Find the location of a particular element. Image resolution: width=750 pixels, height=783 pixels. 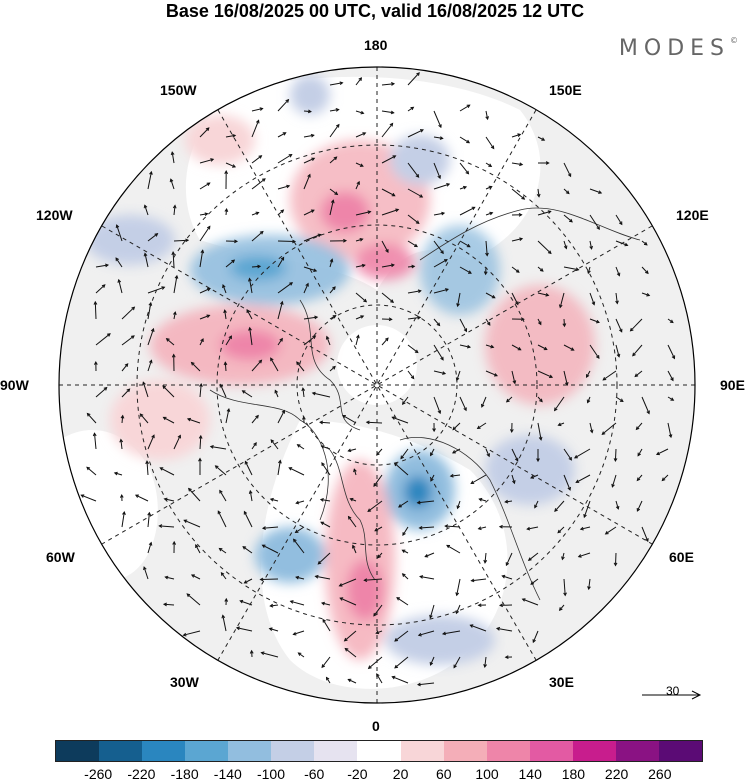

colorbar is located at coordinates (379, 751).